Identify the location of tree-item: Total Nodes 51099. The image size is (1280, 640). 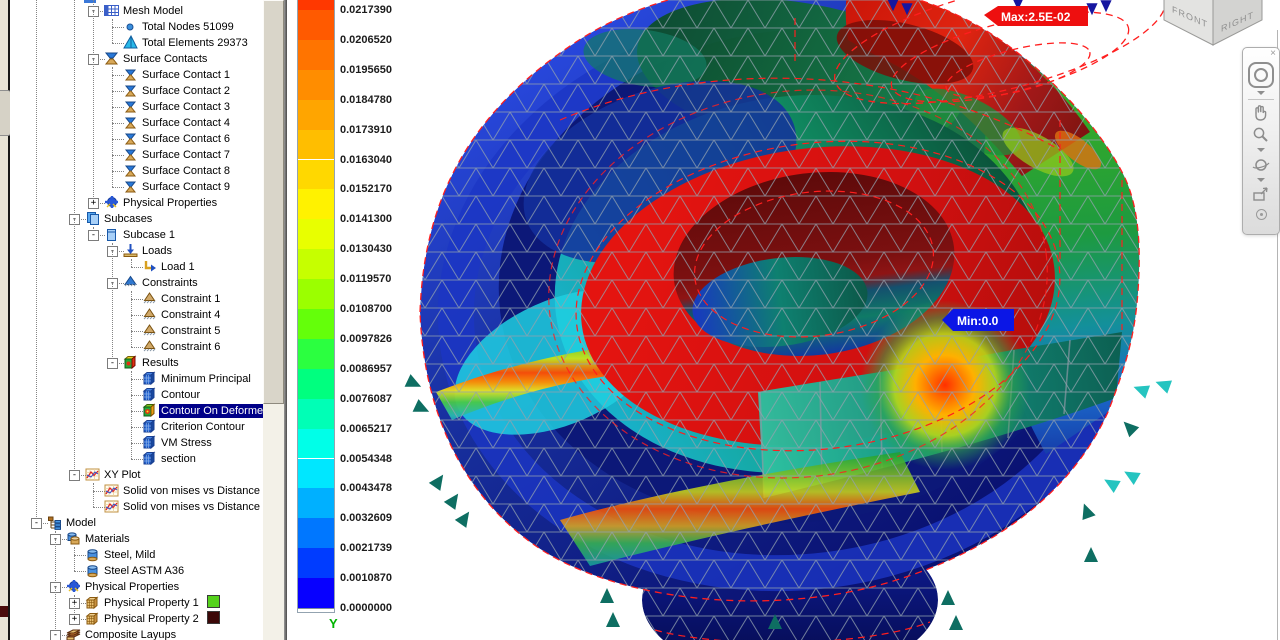
(188, 27).